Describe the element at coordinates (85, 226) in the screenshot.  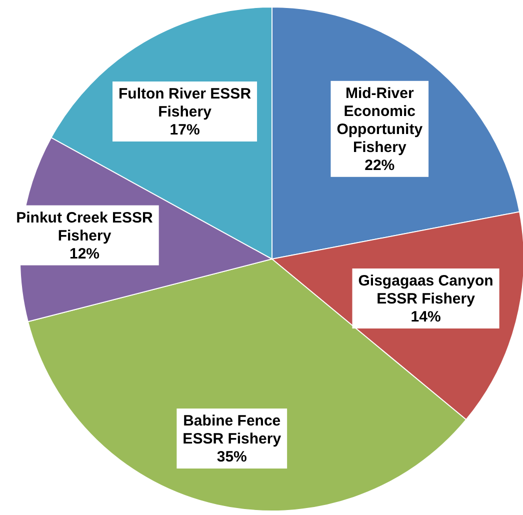
I see `slice-label: Pinkut Creek ESSR Fishery` at that location.